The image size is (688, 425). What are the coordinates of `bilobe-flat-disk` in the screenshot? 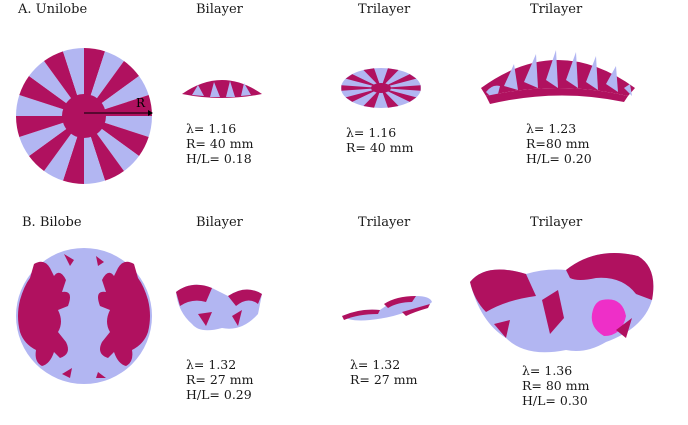 It's located at (84, 316).